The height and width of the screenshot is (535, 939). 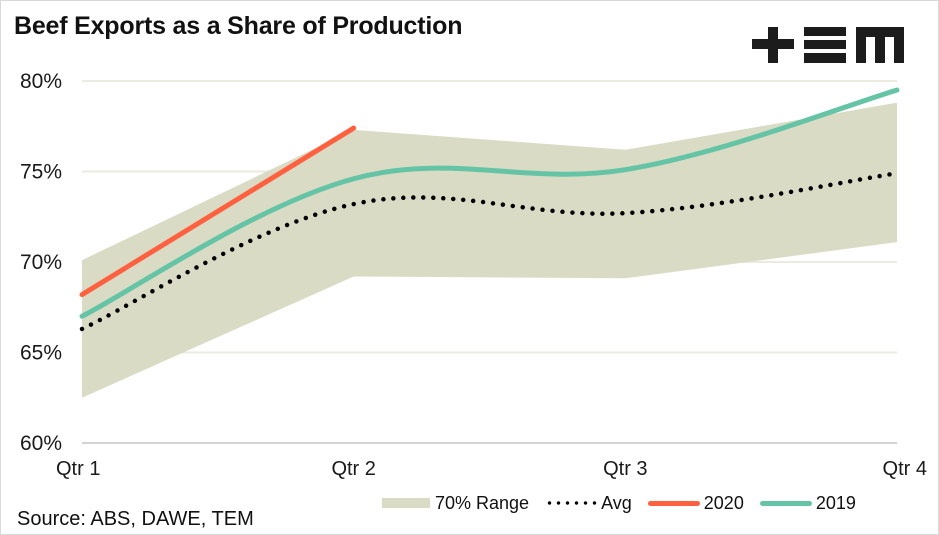 I want to click on legend-label-2020: 2020, so click(x=723, y=502).